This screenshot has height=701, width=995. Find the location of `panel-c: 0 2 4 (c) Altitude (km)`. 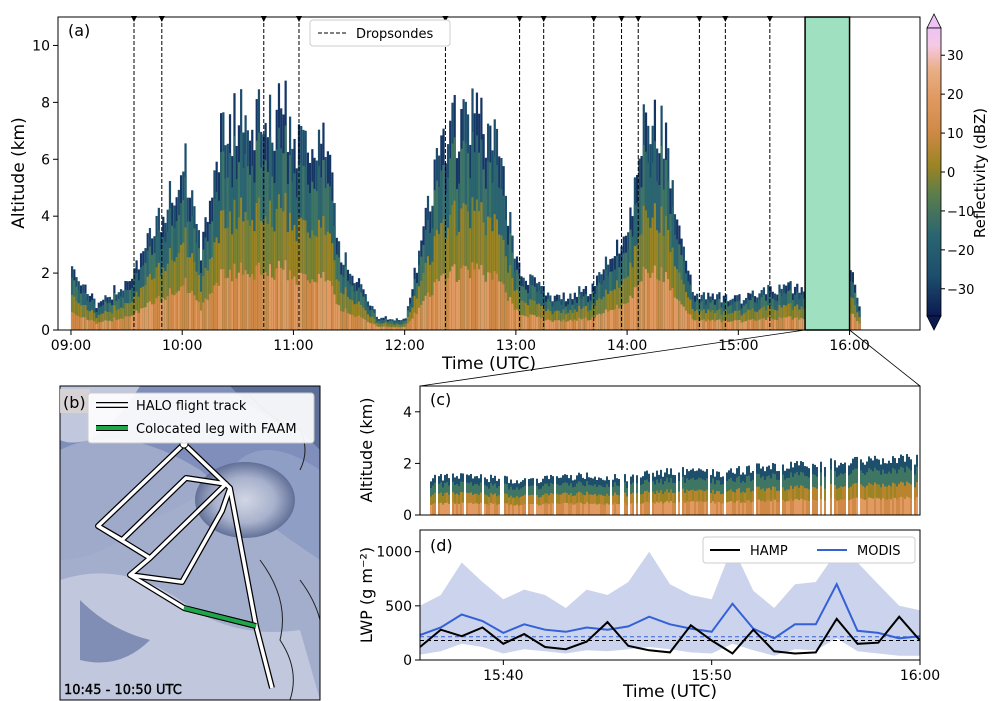

panel-c: 0 2 4 (c) Altitude (km) is located at coordinates (639, 454).